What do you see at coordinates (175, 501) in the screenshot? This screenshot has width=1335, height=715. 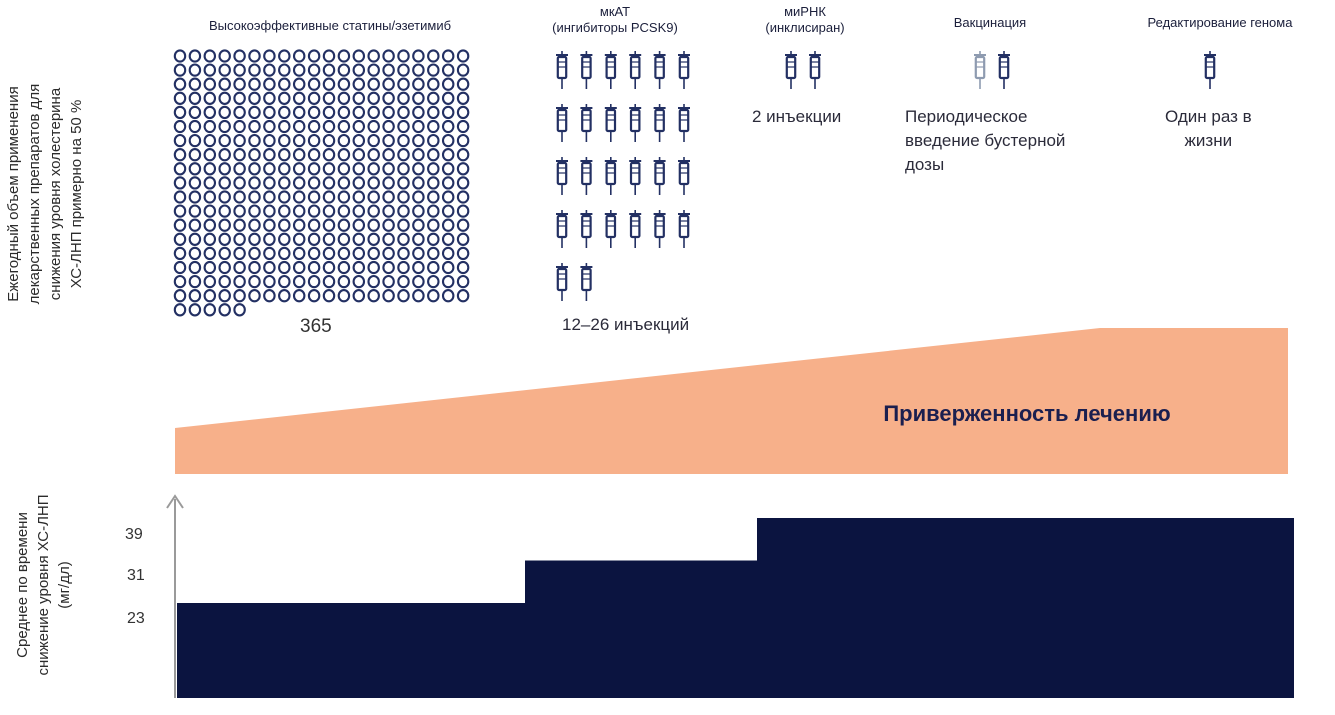 I see `y-axis-arrowhead` at bounding box center [175, 501].